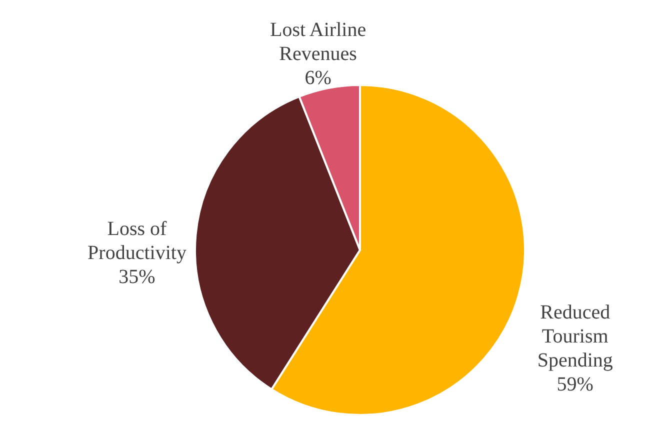 The image size is (660, 432). What do you see at coordinates (575, 384) in the screenshot?
I see `data-label: 59%` at bounding box center [575, 384].